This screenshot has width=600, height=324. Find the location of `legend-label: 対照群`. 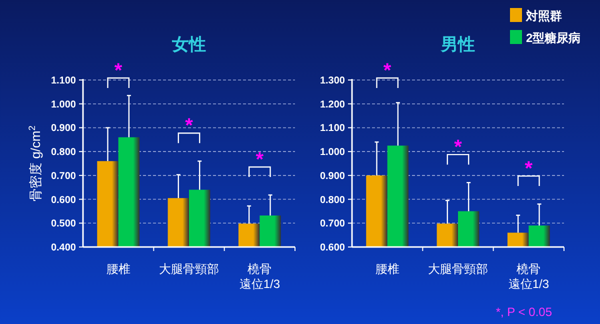

legend-label: 対照群 is located at coordinates (543, 16).